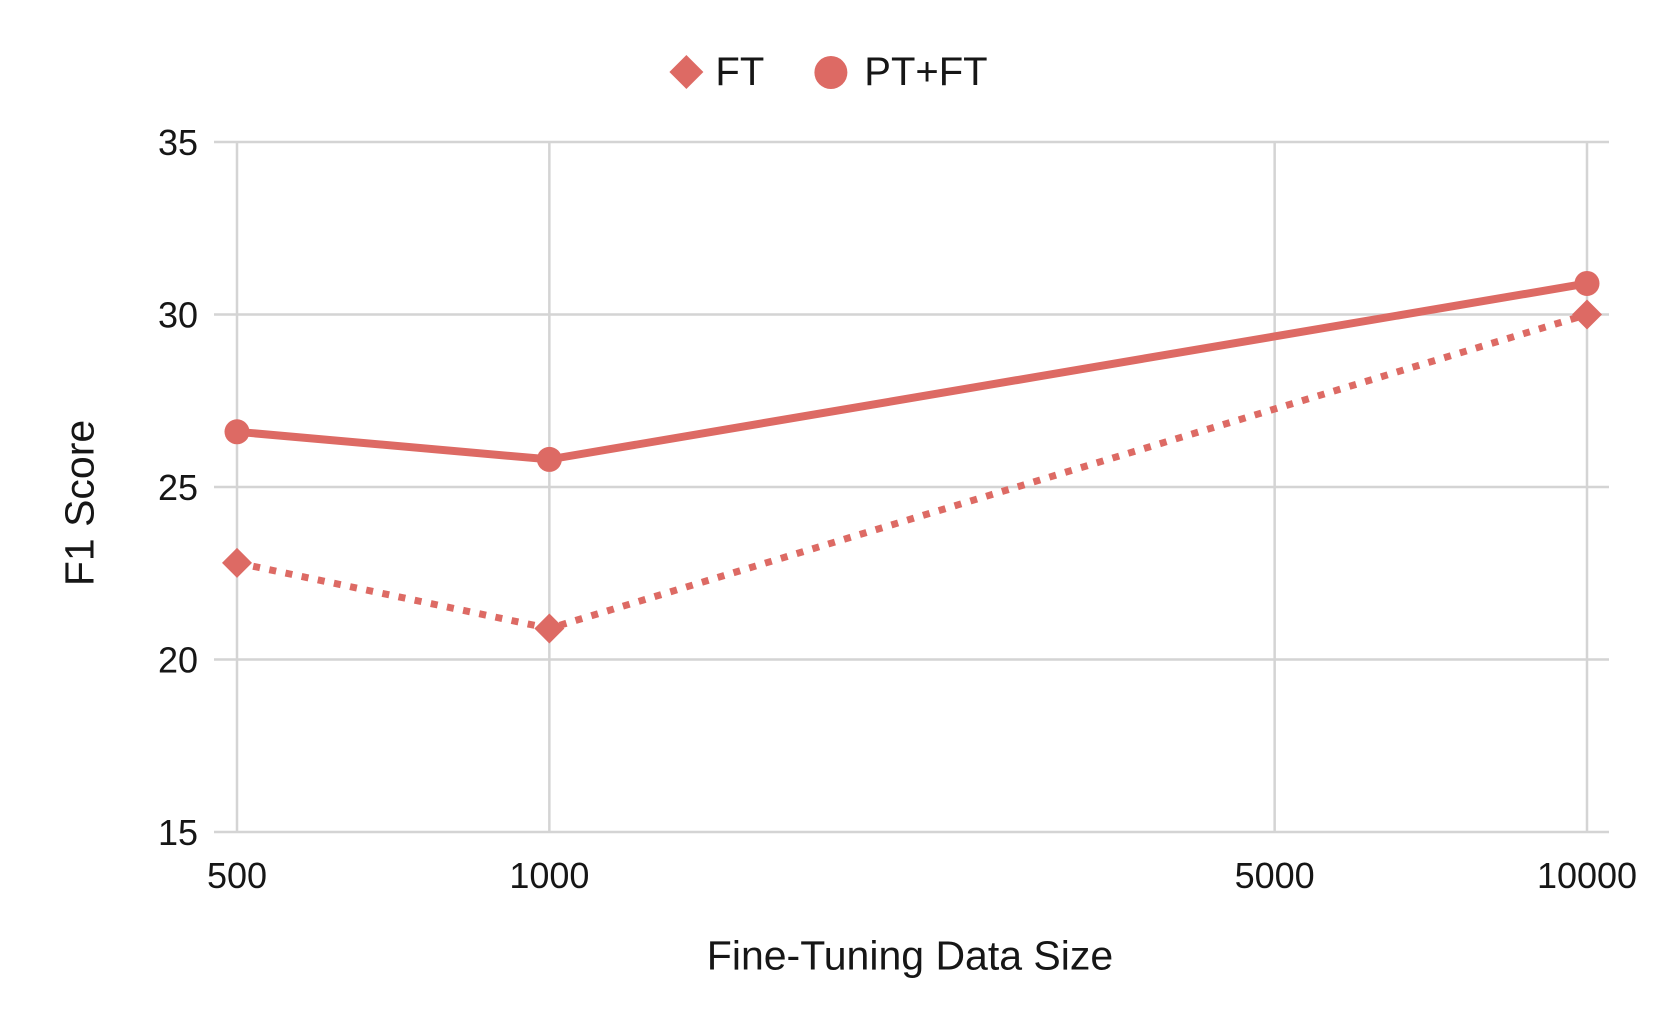 The width and height of the screenshot is (1661, 1027). Describe the element at coordinates (549, 875) in the screenshot. I see `x-tick-label: 1000` at that location.